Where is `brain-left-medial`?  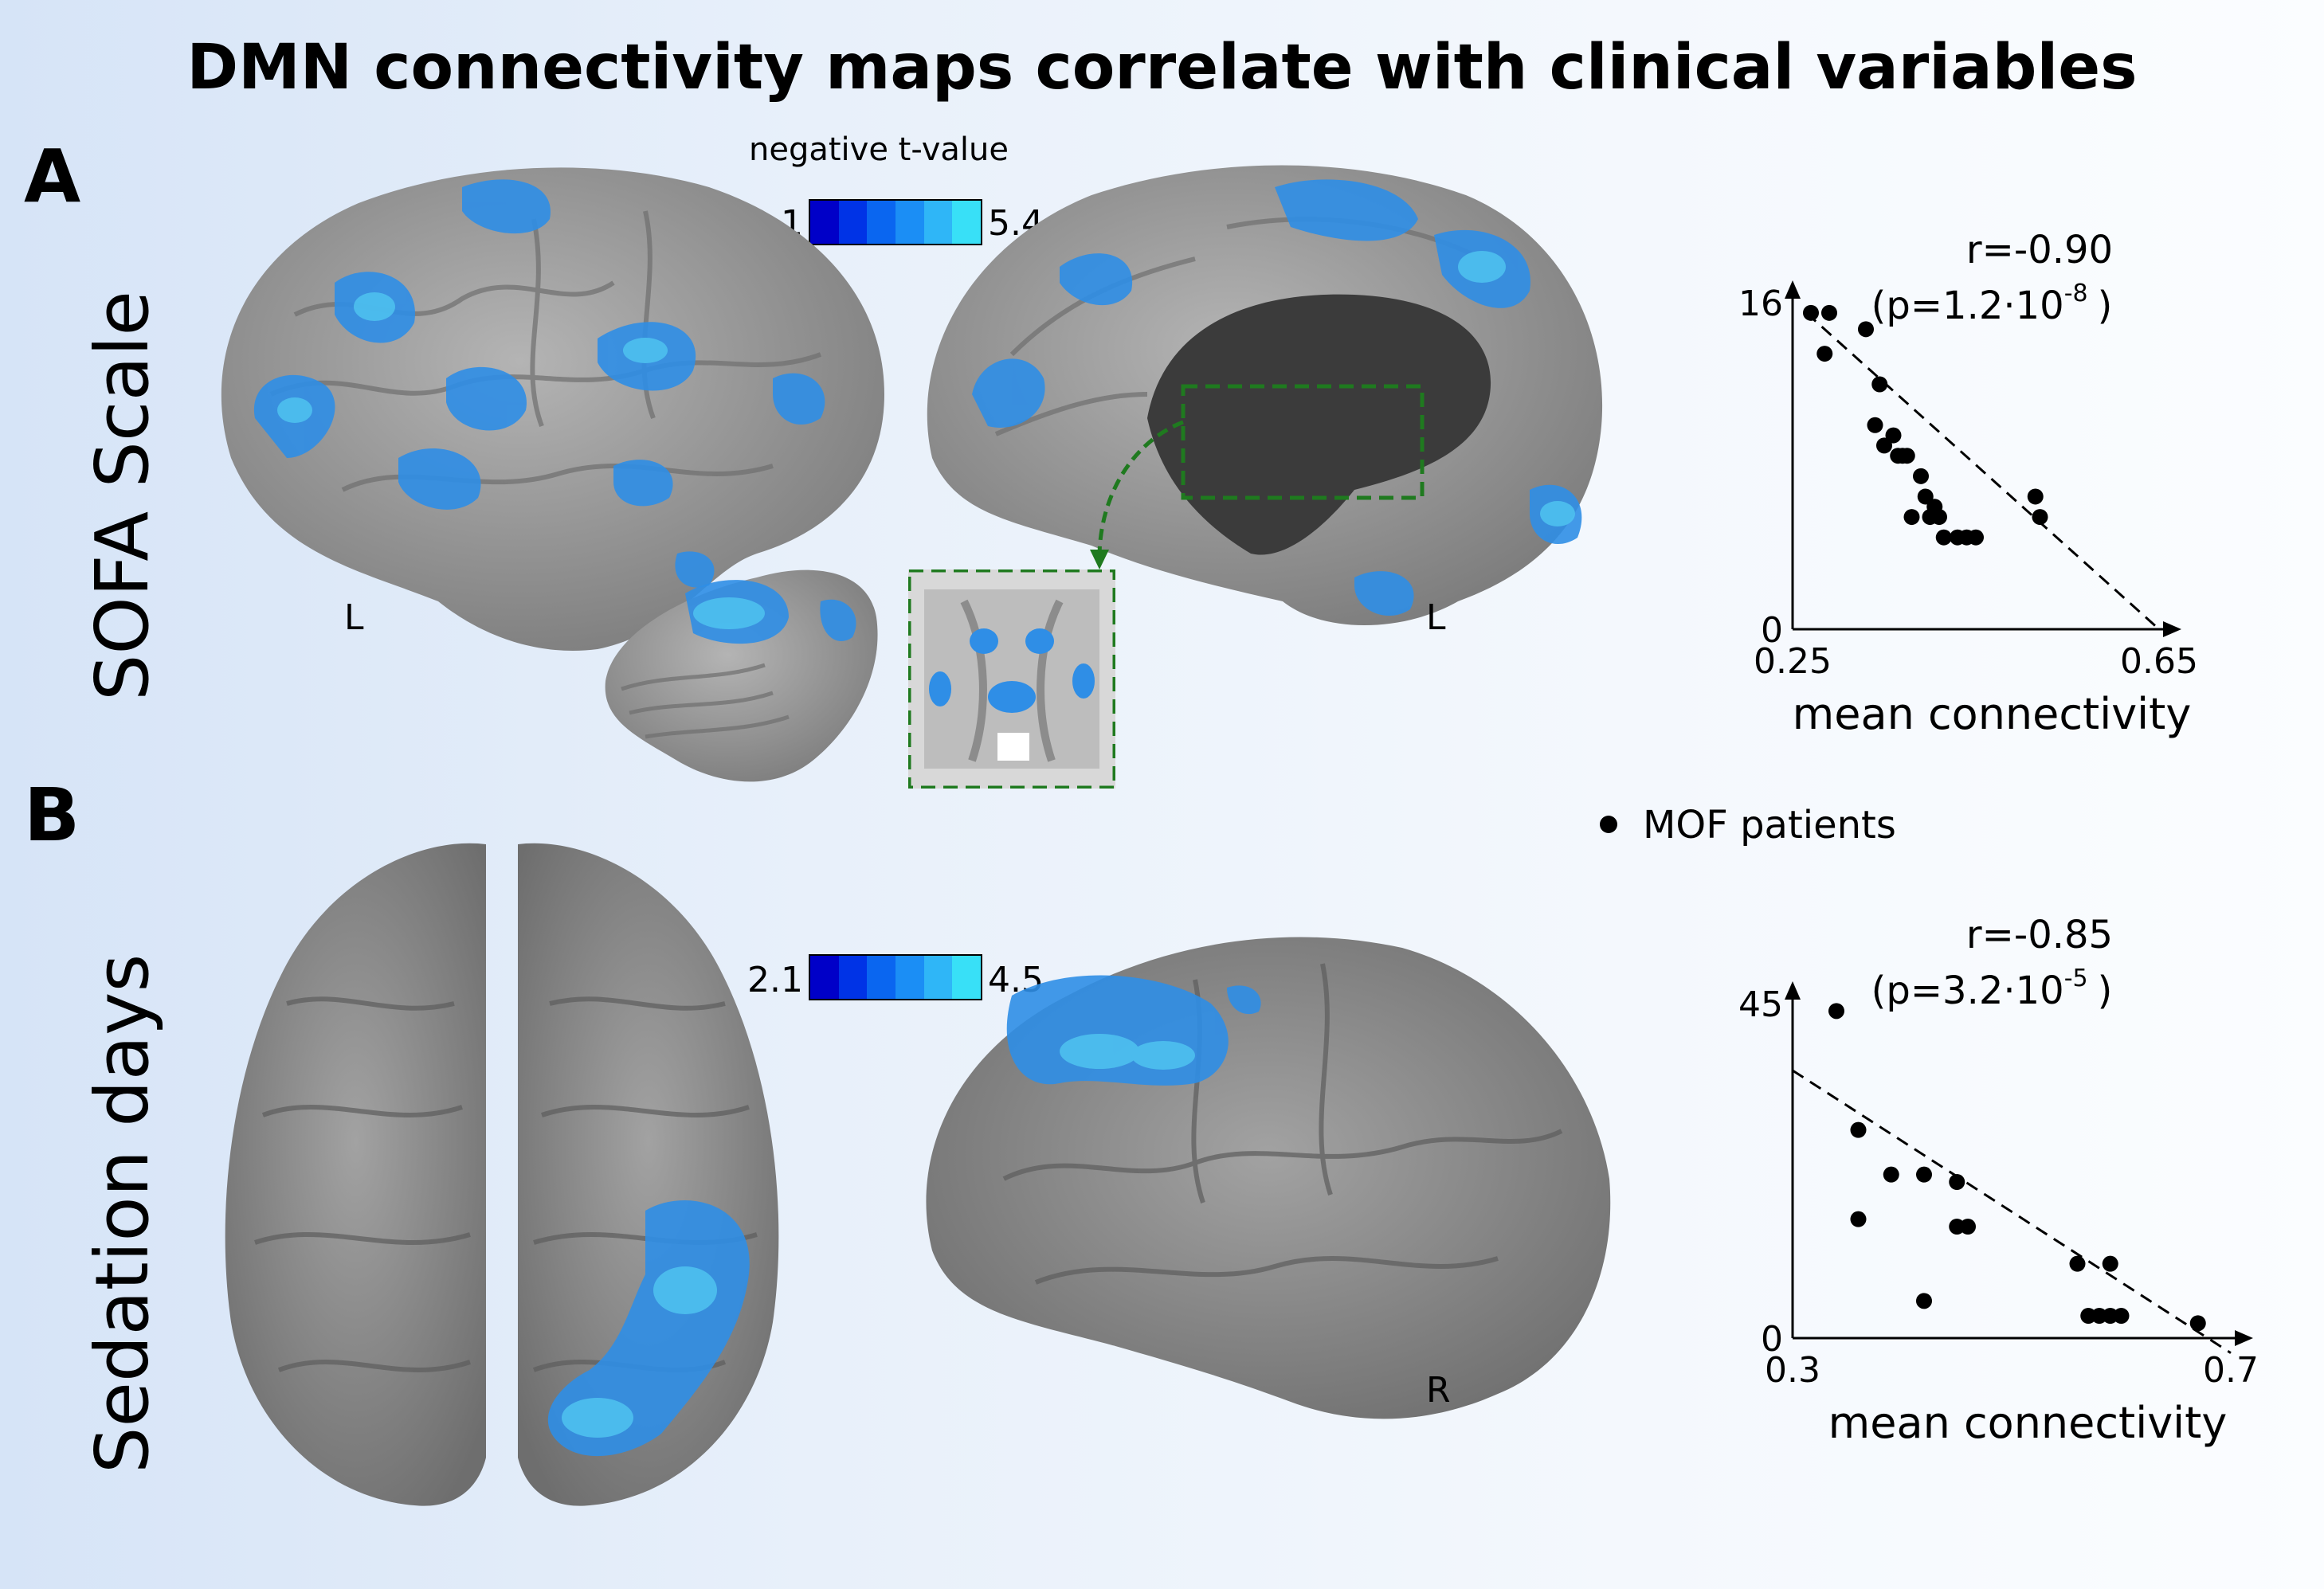 brain-left-medial is located at coordinates (1265, 395).